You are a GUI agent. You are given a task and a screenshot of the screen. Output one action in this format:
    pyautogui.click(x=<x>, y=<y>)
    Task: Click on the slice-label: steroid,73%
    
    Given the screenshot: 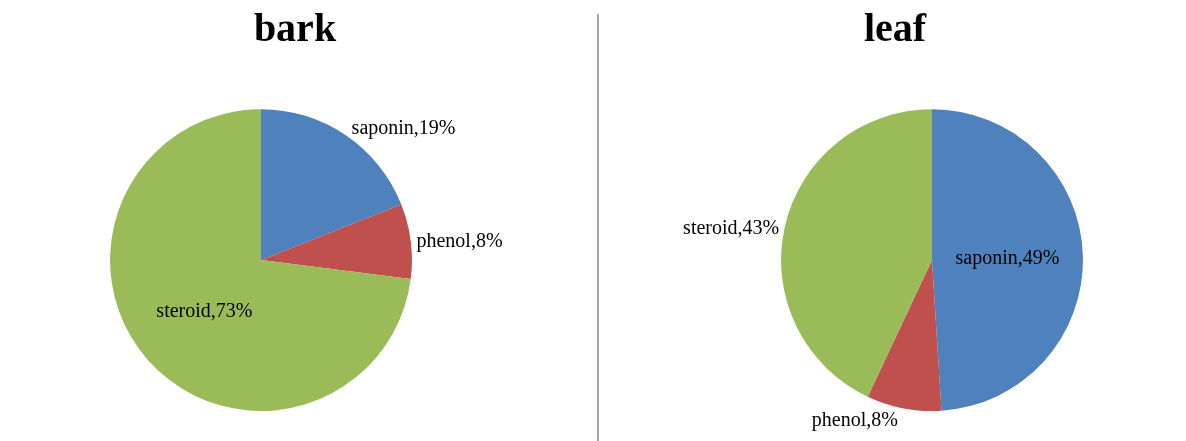 What is the action you would take?
    pyautogui.click(x=204, y=309)
    